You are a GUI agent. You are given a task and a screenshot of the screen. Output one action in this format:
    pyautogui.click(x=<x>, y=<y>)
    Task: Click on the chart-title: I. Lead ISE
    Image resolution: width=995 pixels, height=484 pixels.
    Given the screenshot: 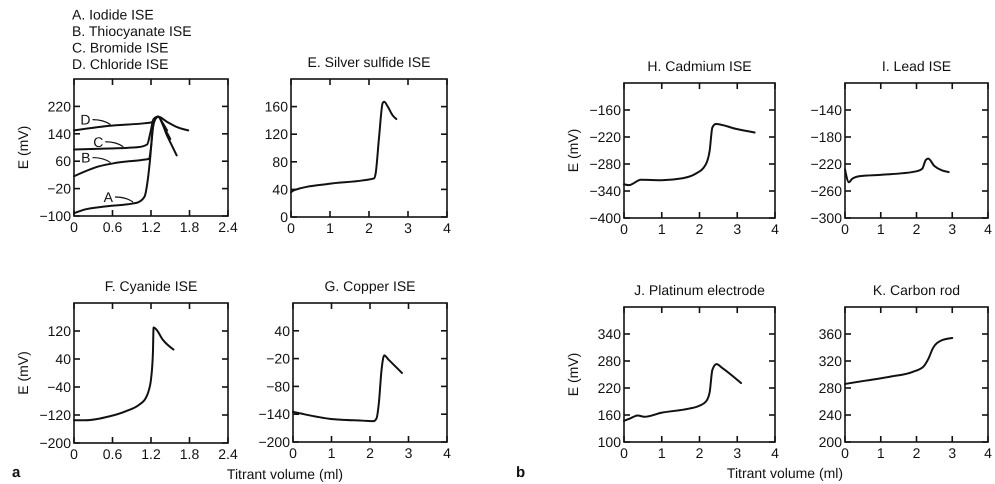 What is the action you would take?
    pyautogui.click(x=917, y=66)
    